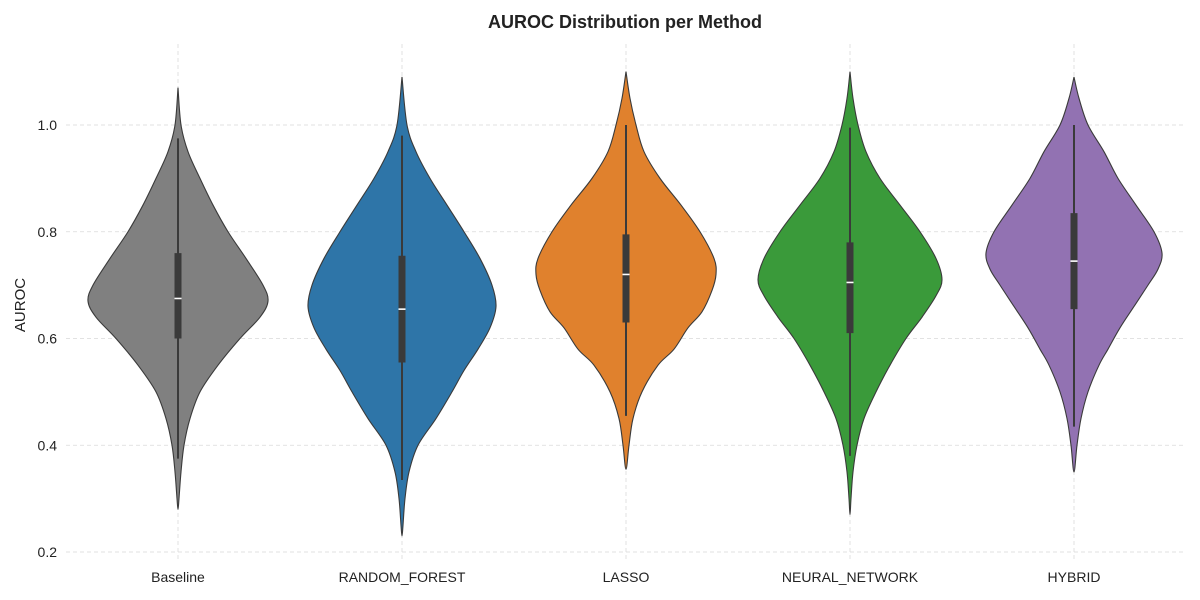 This screenshot has width=1200, height=600. I want to click on chart-title: AUROC Distribution per Method, so click(625, 22).